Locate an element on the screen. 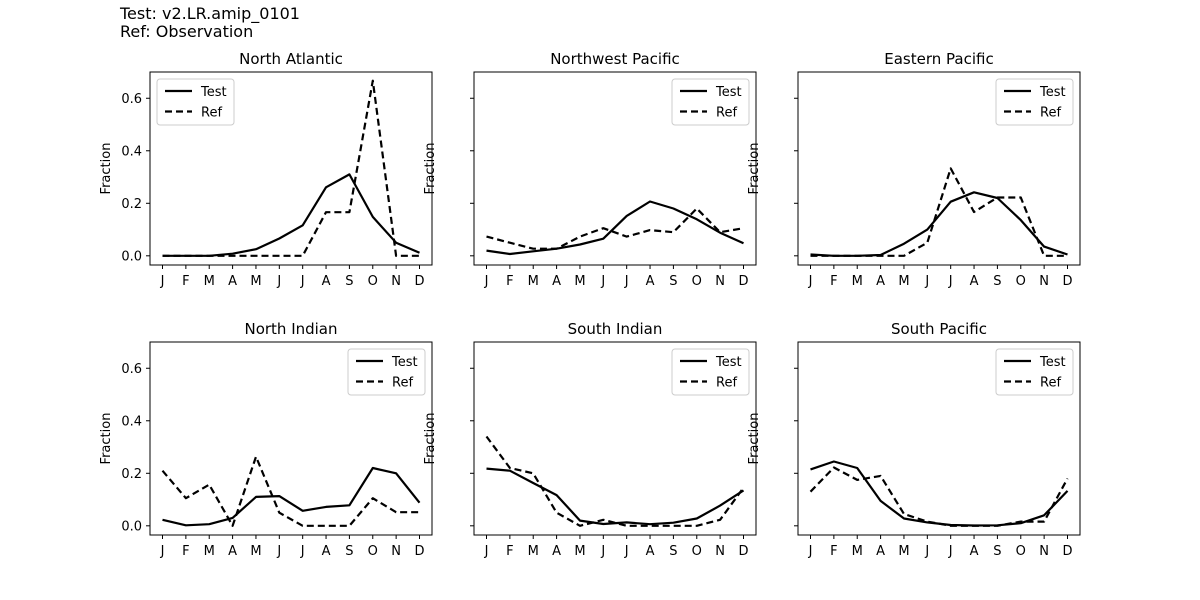 This screenshot has width=1200, height=600. north-indian-frame is located at coordinates (291, 438).